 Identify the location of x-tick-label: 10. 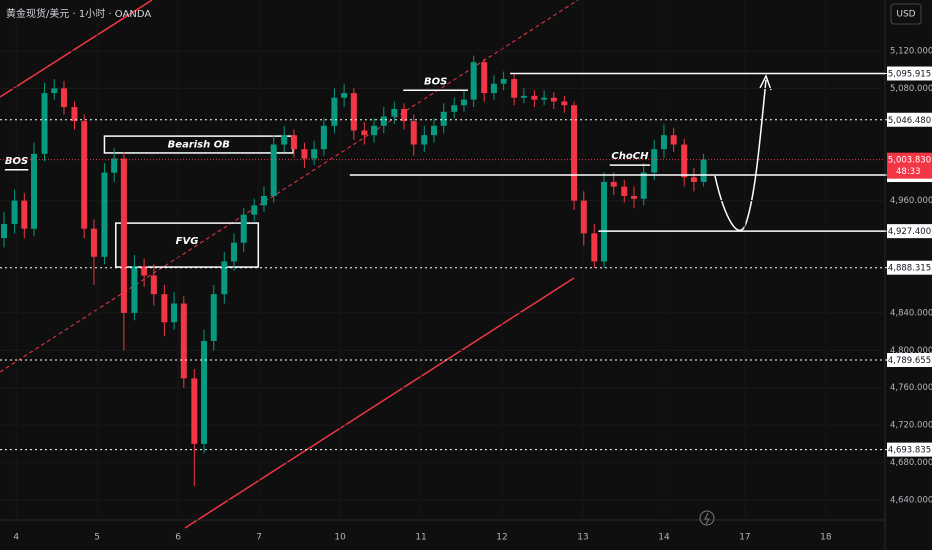
(340, 538).